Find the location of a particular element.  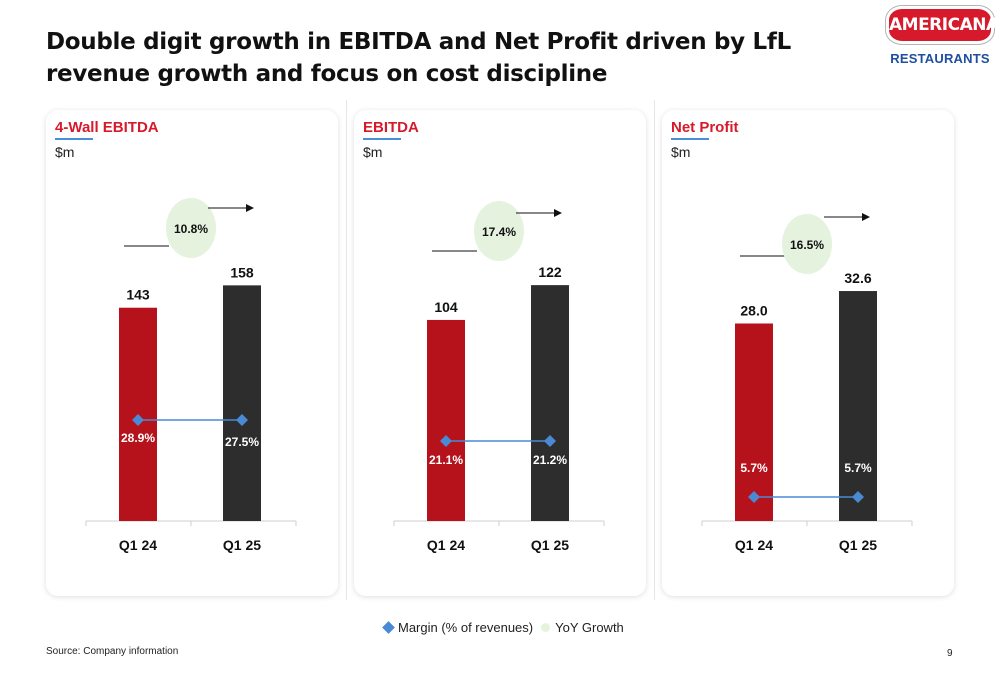

chart-svg: 143 Q1 24 158 Q1 25 28.9% 27.5% 10.8% is located at coordinates (191, 375).